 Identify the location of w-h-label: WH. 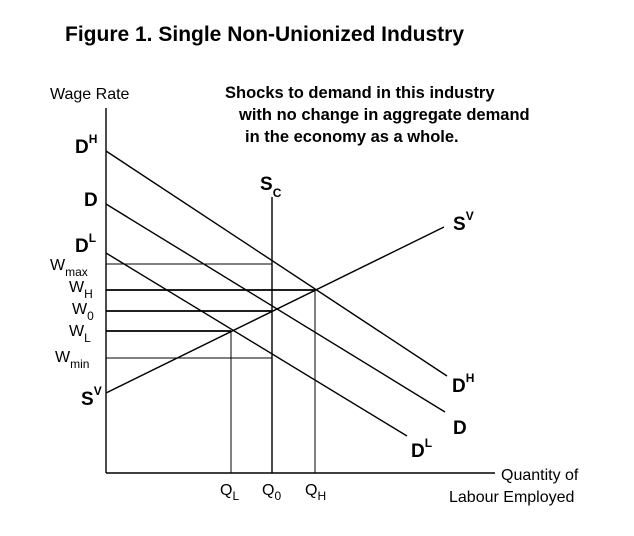
(81, 290).